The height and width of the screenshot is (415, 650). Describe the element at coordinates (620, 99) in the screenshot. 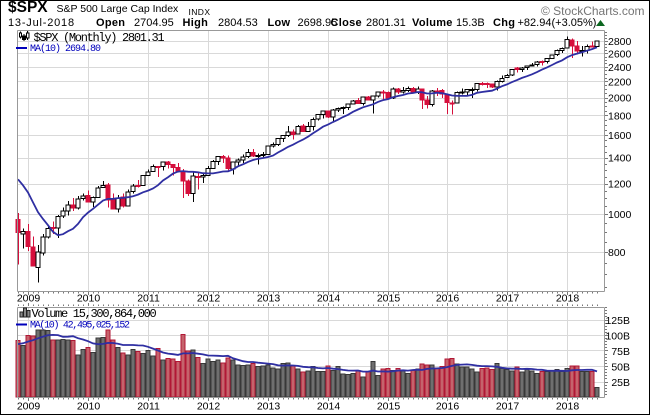

I see `svg-text: 2000` at that location.